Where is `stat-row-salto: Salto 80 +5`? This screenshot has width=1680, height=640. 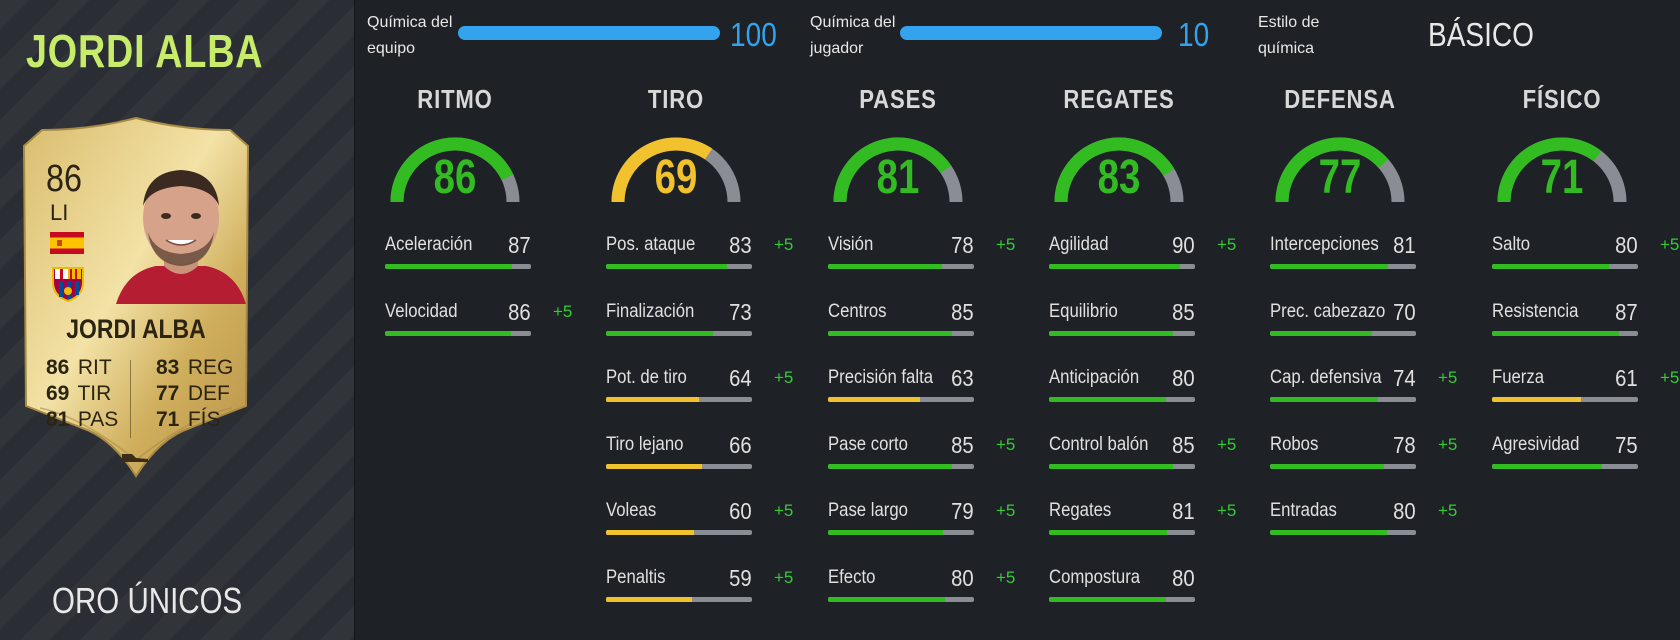
stat-row-salto: Salto 80 +5 is located at coordinates (1586, 263).